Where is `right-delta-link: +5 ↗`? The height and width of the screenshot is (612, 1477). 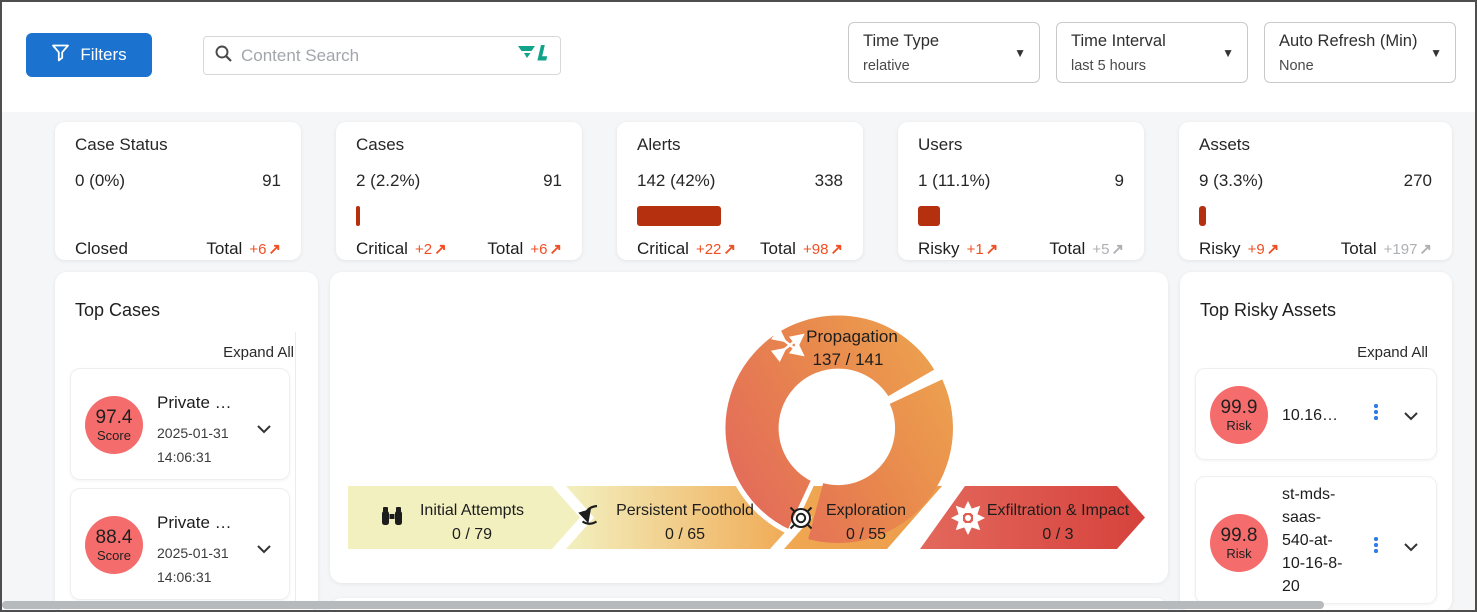
right-delta-link: +5 ↗ is located at coordinates (1108, 249).